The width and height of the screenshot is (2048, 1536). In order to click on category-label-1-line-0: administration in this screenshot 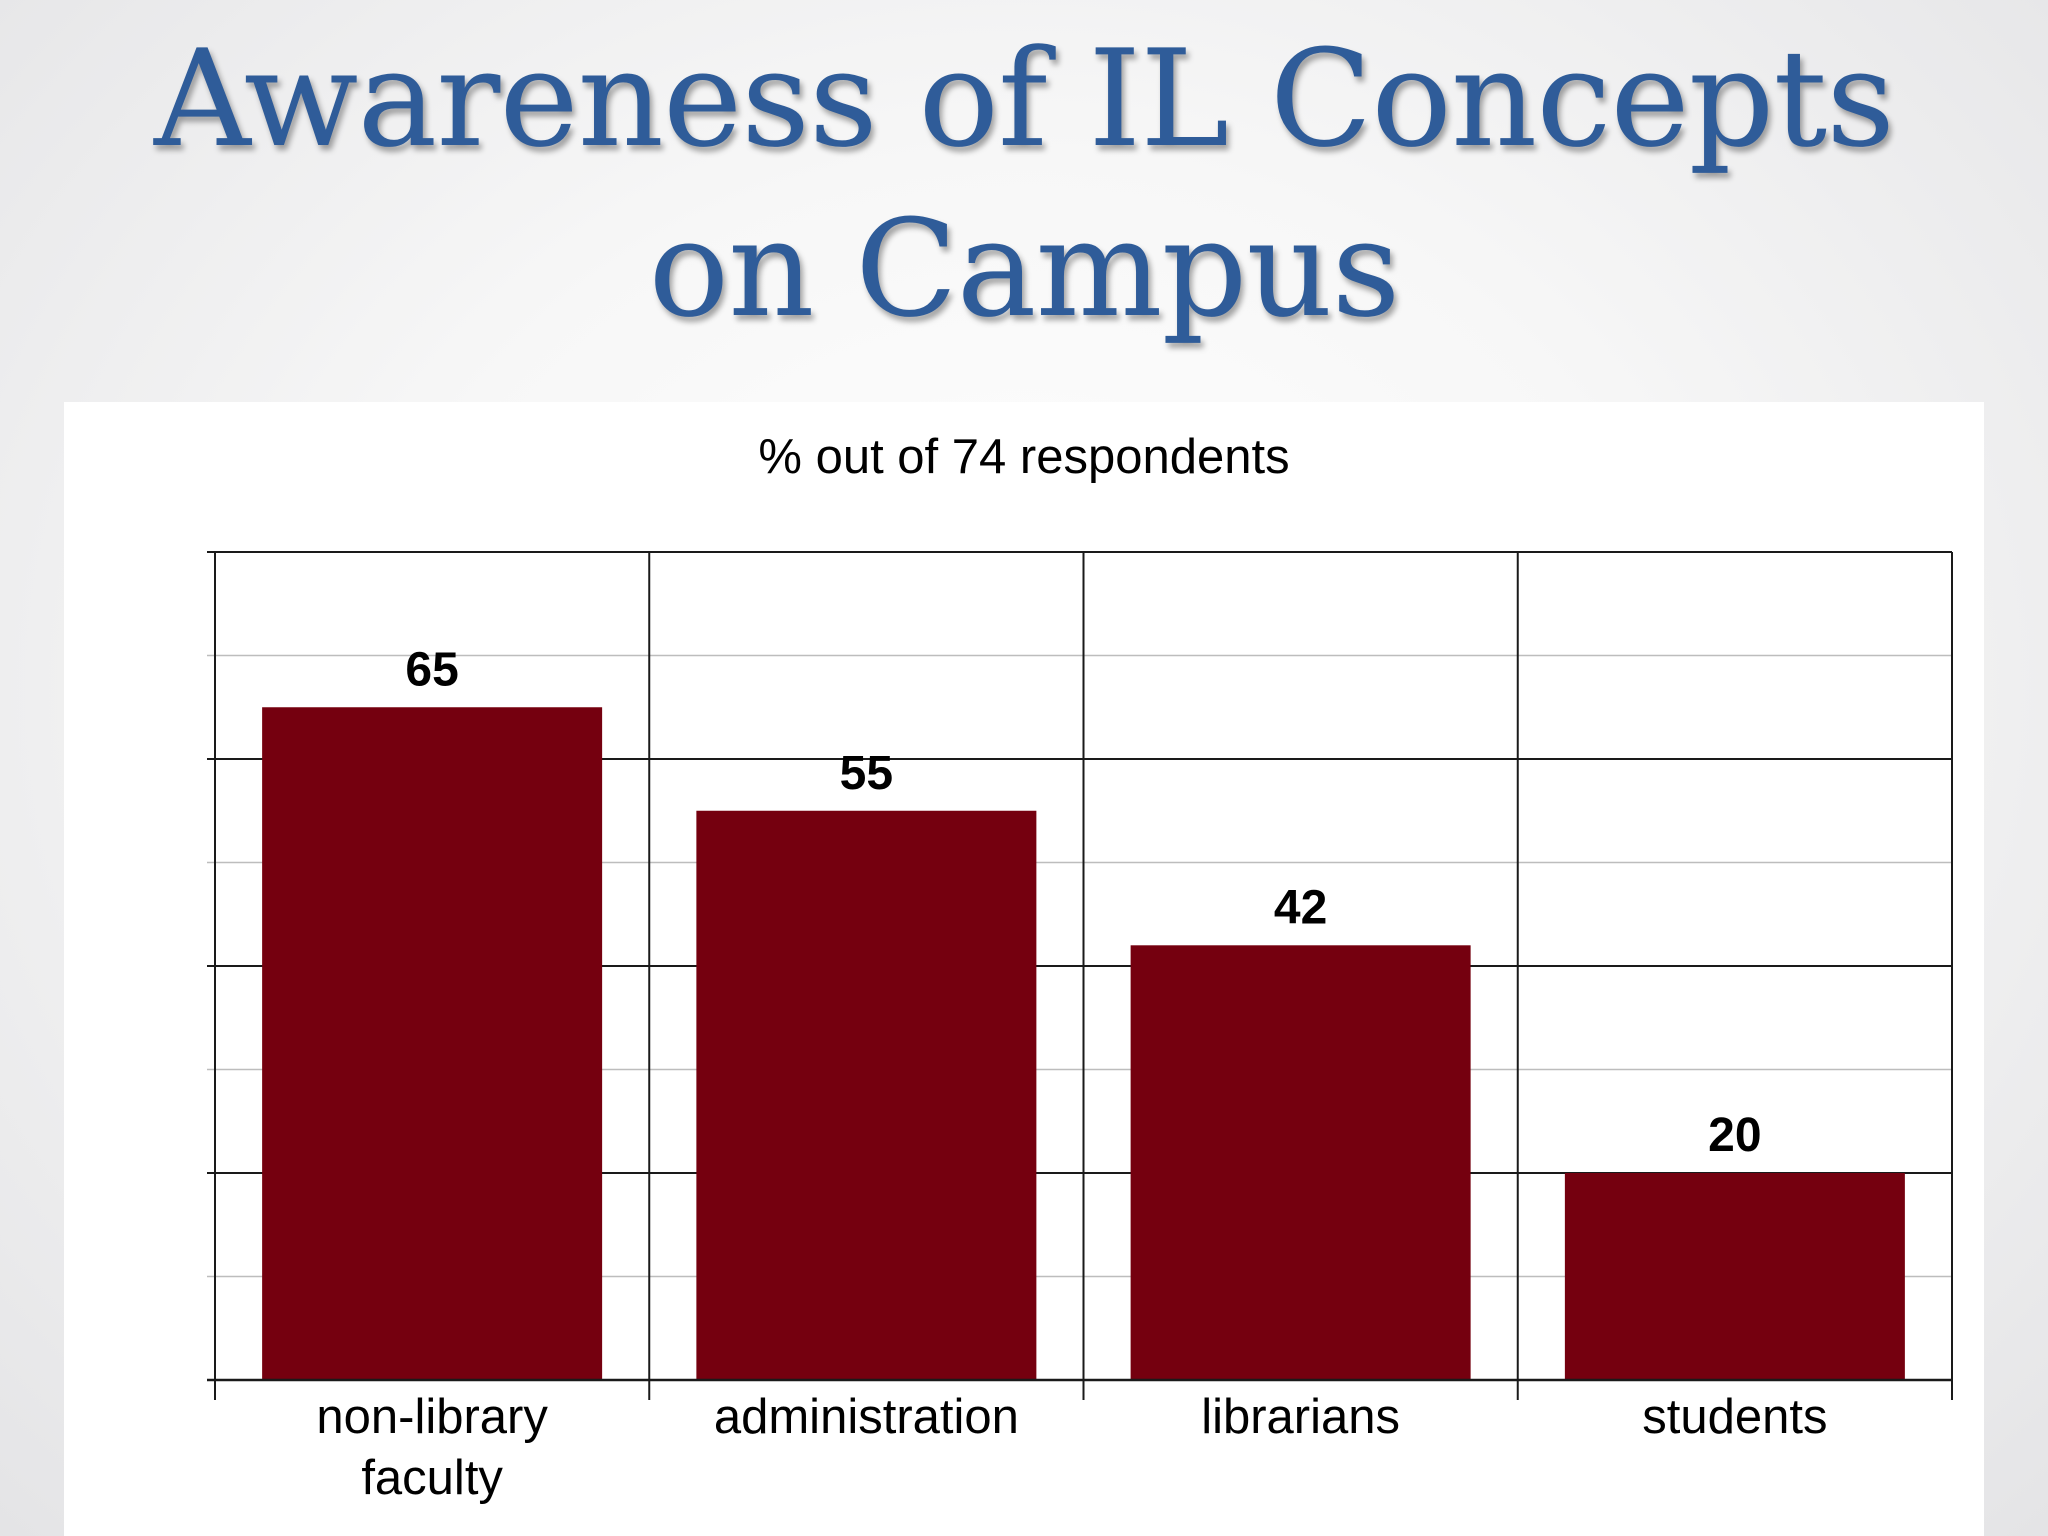, I will do `click(866, 1417)`.